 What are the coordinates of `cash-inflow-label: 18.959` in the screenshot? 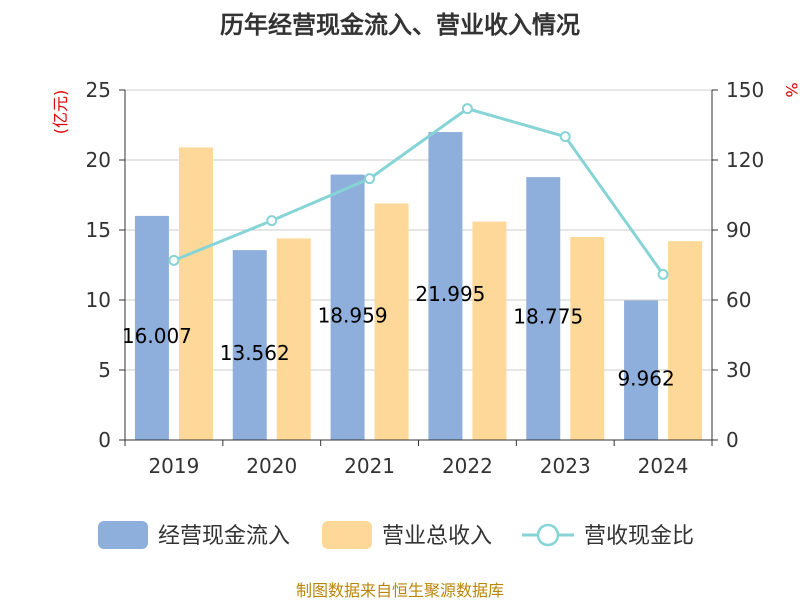 It's located at (353, 315).